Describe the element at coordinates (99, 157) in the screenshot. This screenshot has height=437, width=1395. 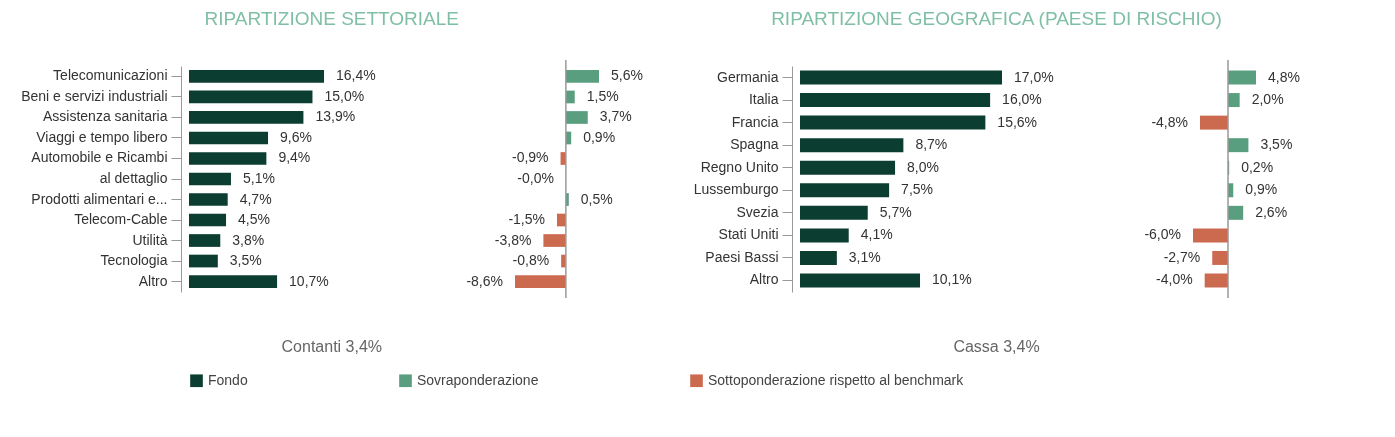
I see `y-tick-label: Automobile e Ricambi` at that location.